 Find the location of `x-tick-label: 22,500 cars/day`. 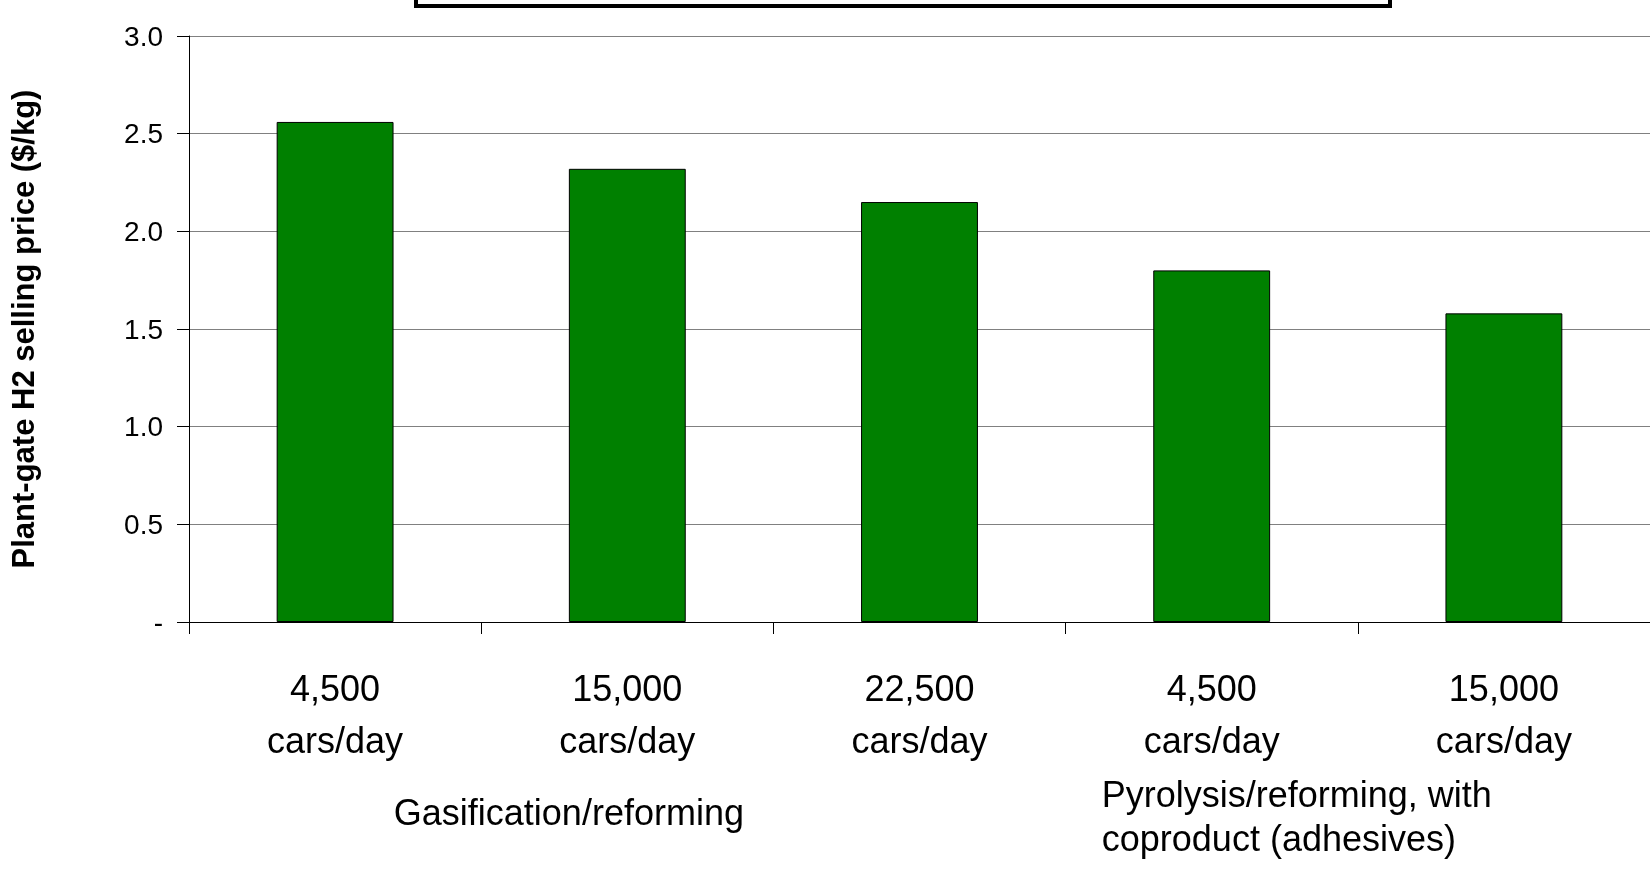

x-tick-label: 22,500 cars/day is located at coordinates (919, 714).